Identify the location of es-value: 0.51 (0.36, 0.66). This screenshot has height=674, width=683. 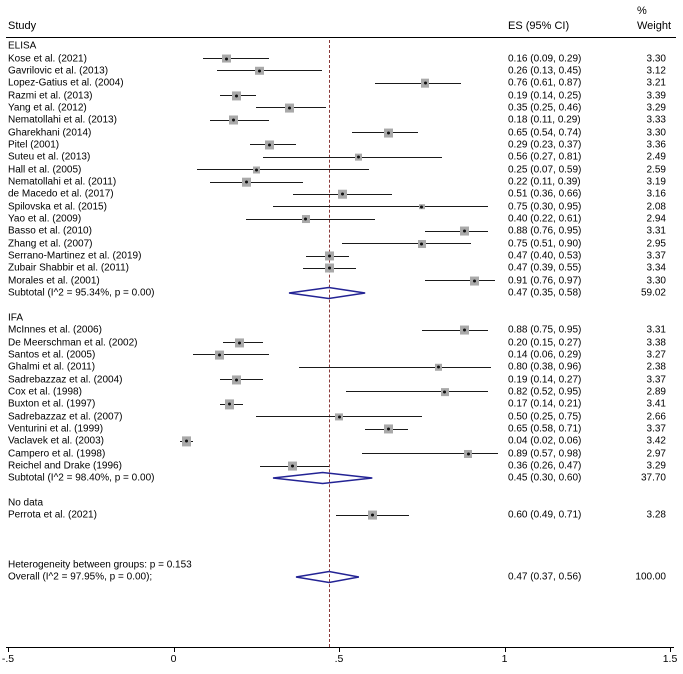
(545, 194).